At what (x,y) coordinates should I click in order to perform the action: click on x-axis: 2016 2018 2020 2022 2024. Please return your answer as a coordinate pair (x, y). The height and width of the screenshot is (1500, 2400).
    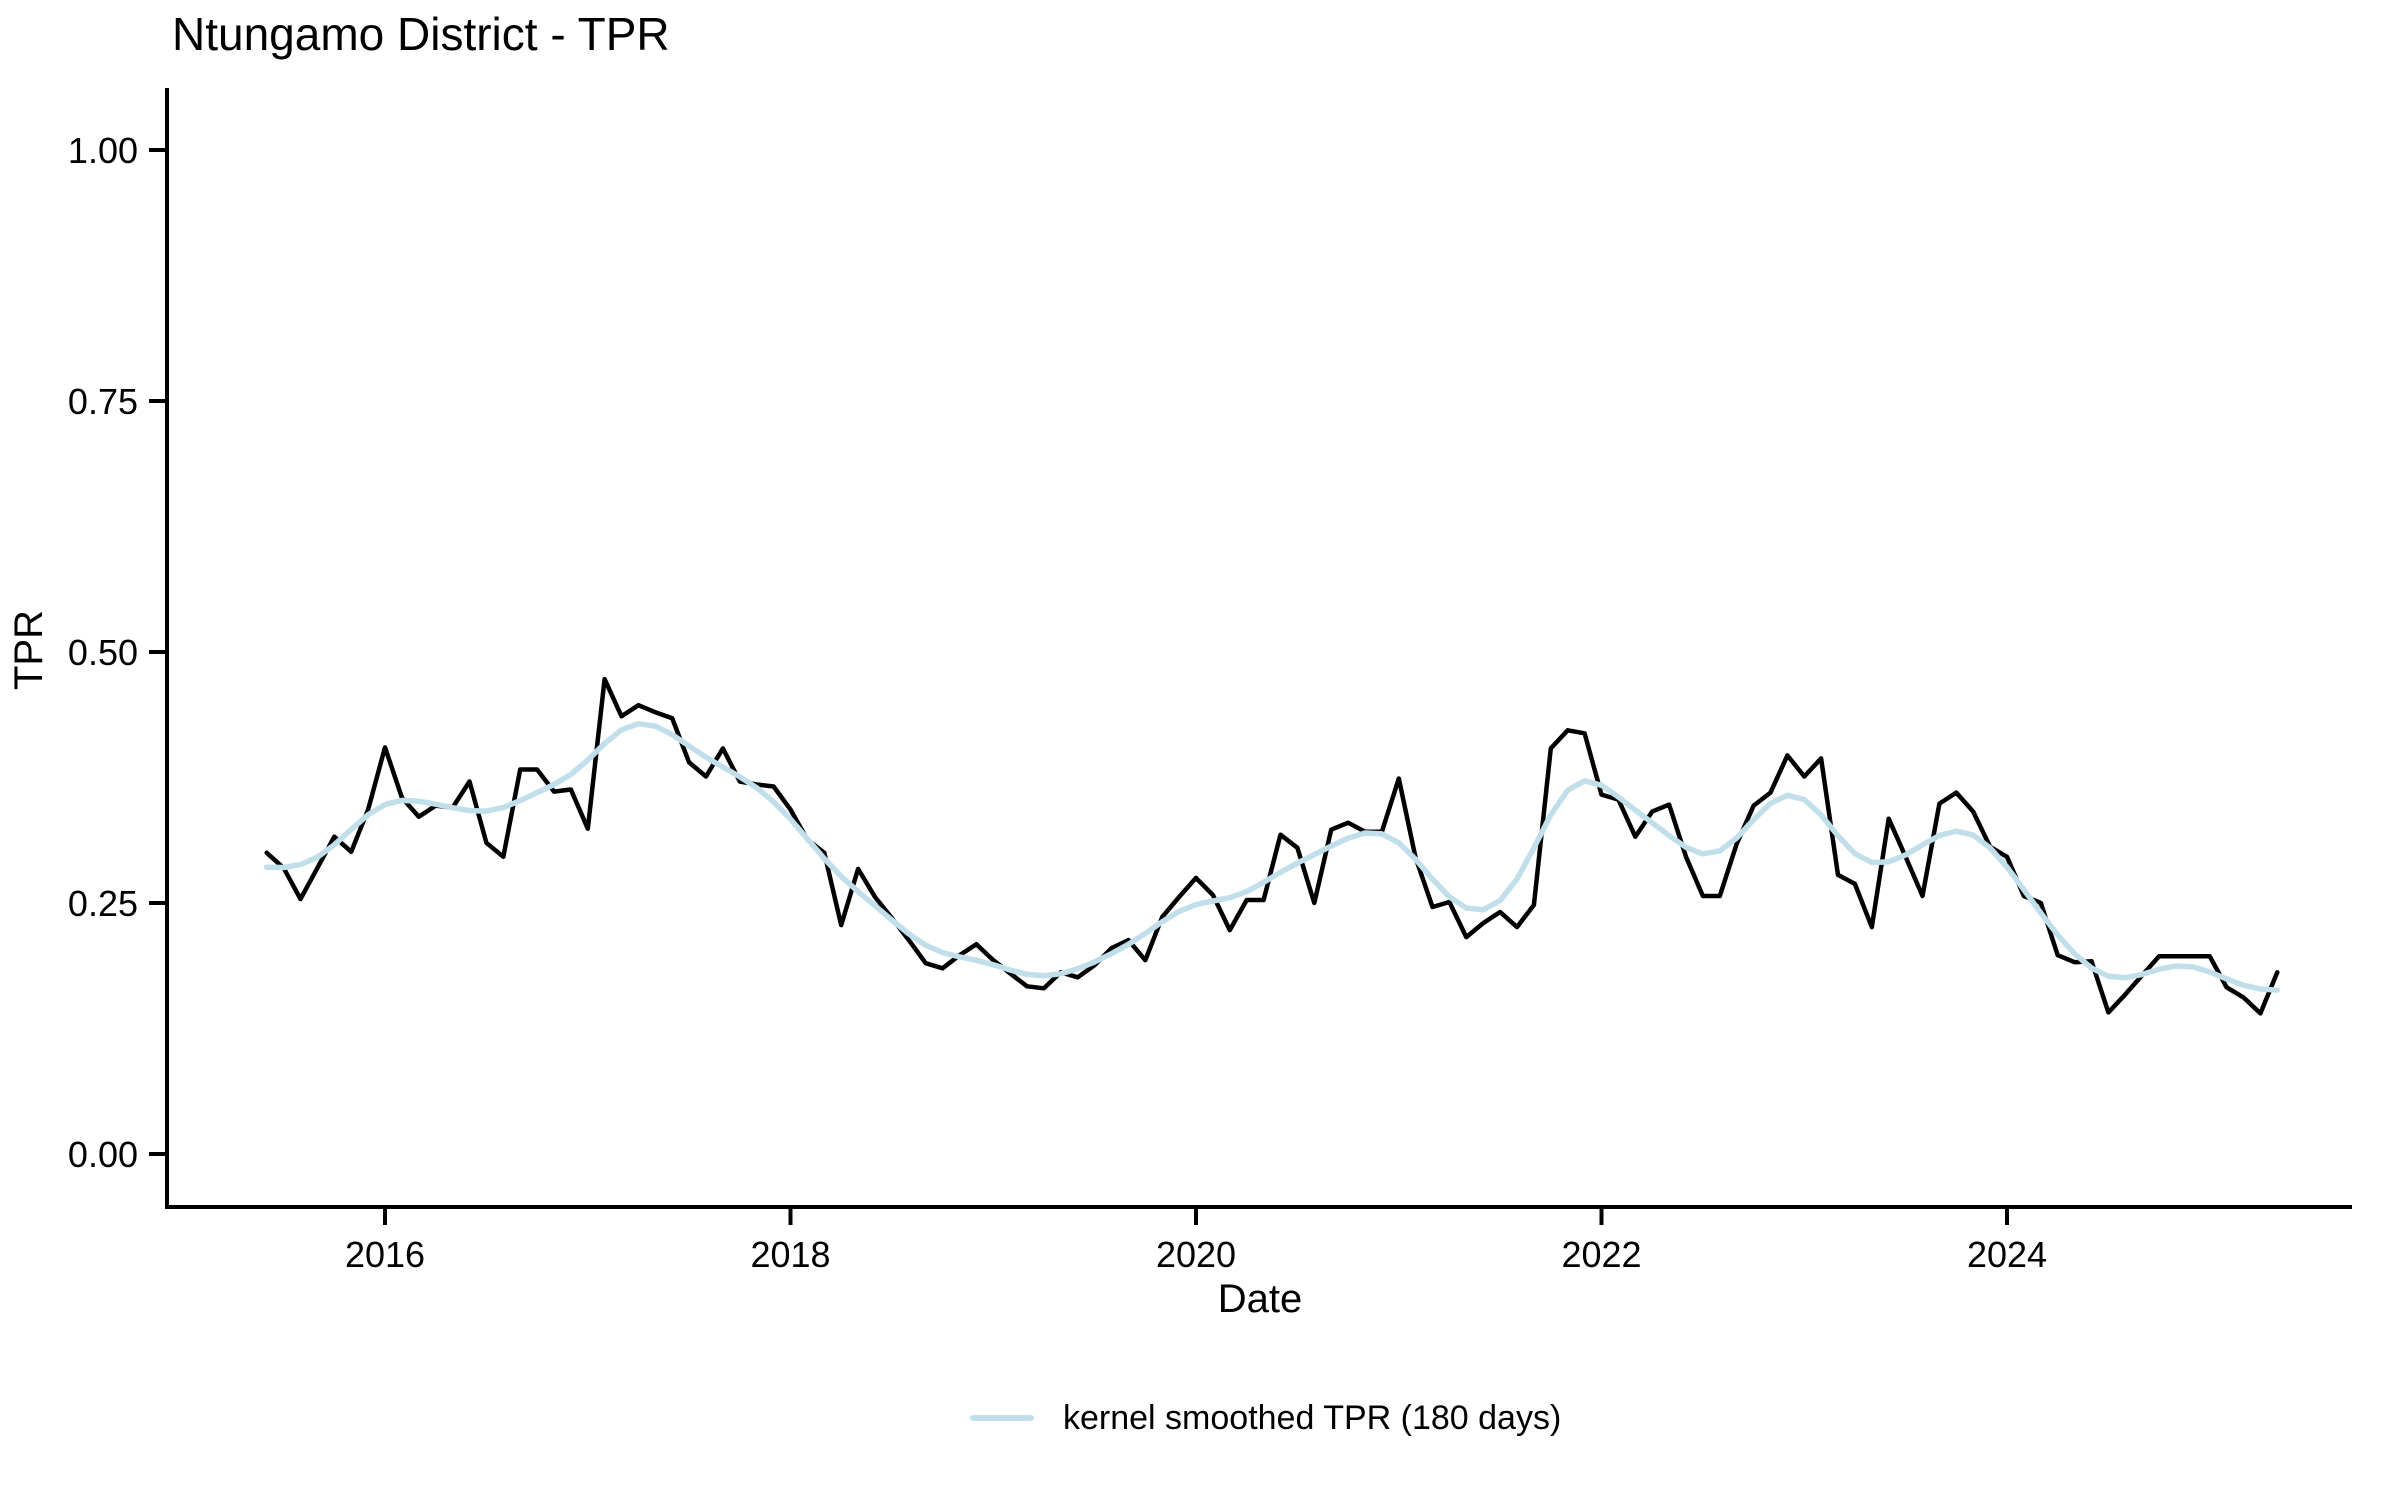
    Looking at the image, I should click on (1258, 1240).